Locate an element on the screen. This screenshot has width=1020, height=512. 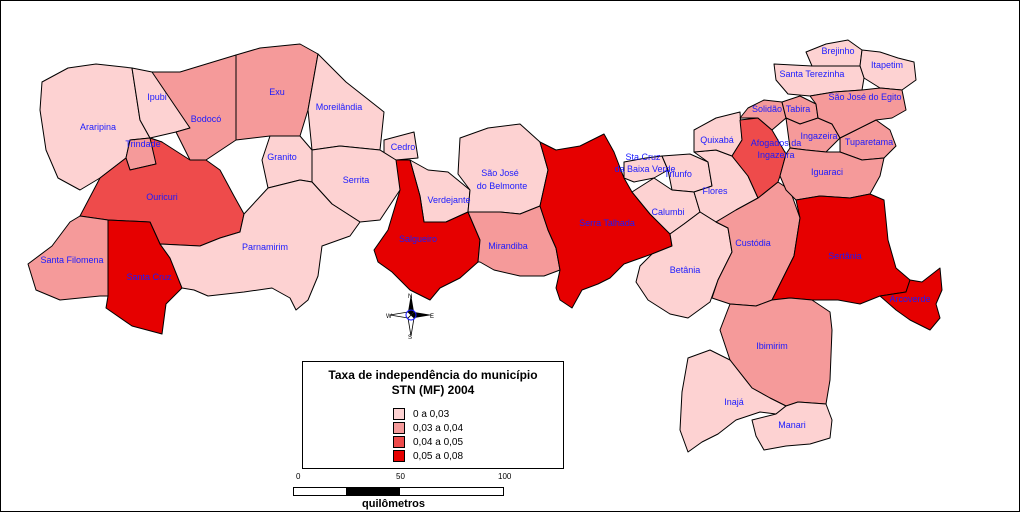
municipality-label: Ipubi is located at coordinates (157, 97).